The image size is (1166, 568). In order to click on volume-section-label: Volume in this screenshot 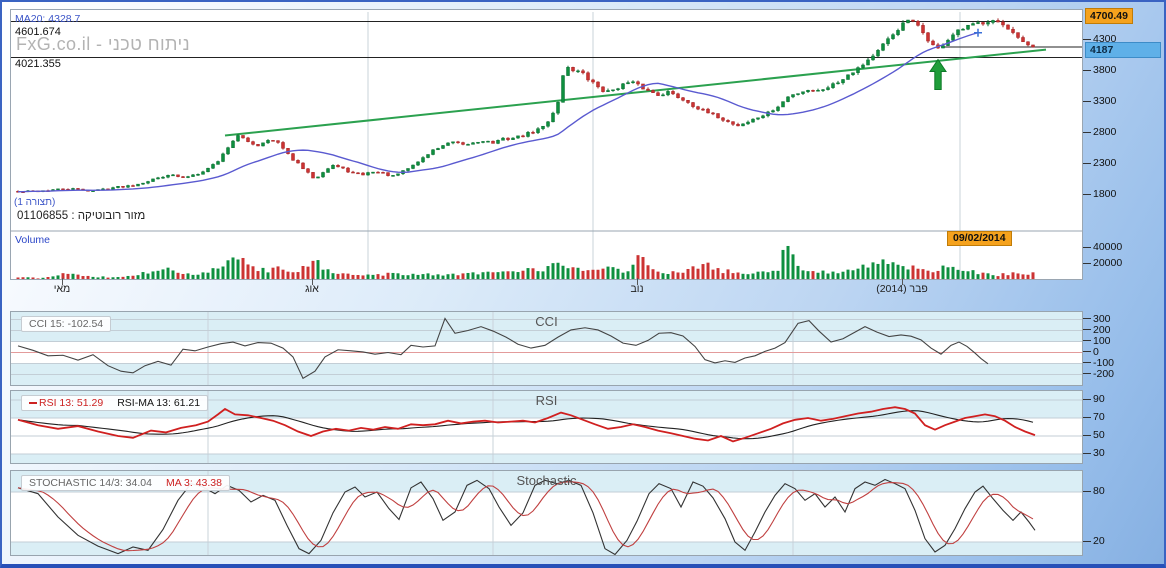, I will do `click(33, 240)`.